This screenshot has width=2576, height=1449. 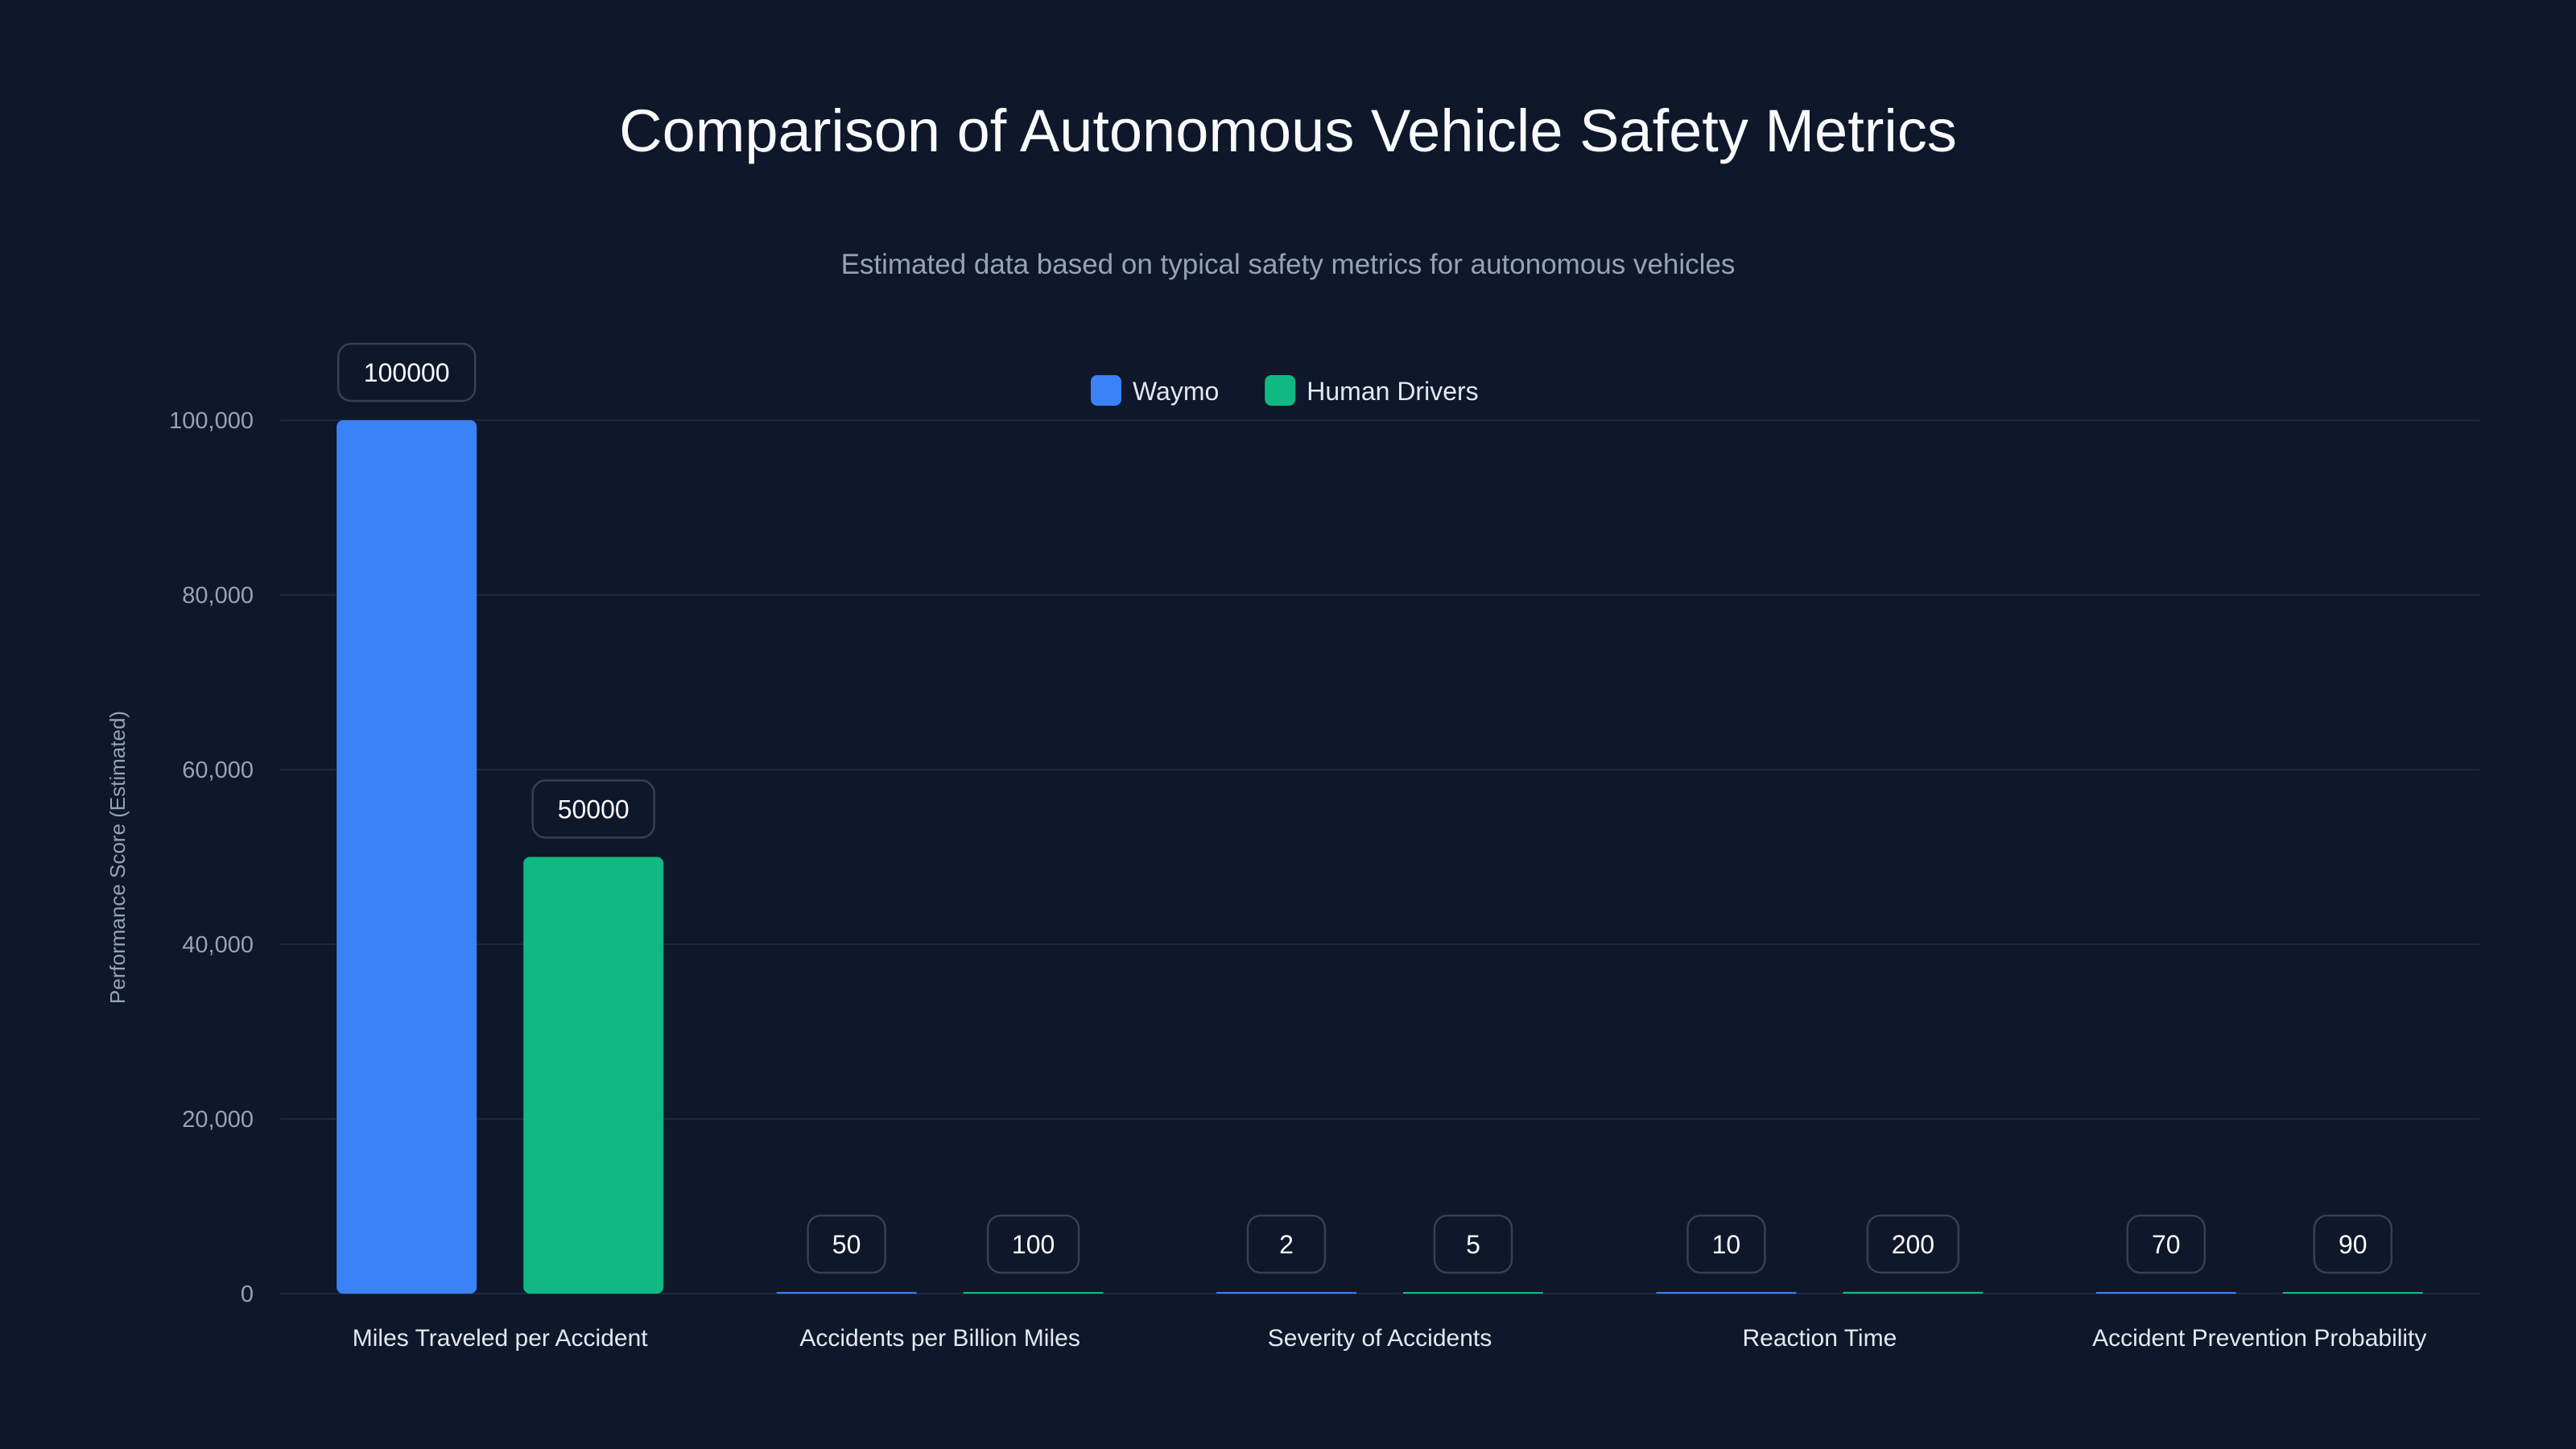 What do you see at coordinates (1820, 1338) in the screenshot?
I see `x-tick-label: Reaction Time` at bounding box center [1820, 1338].